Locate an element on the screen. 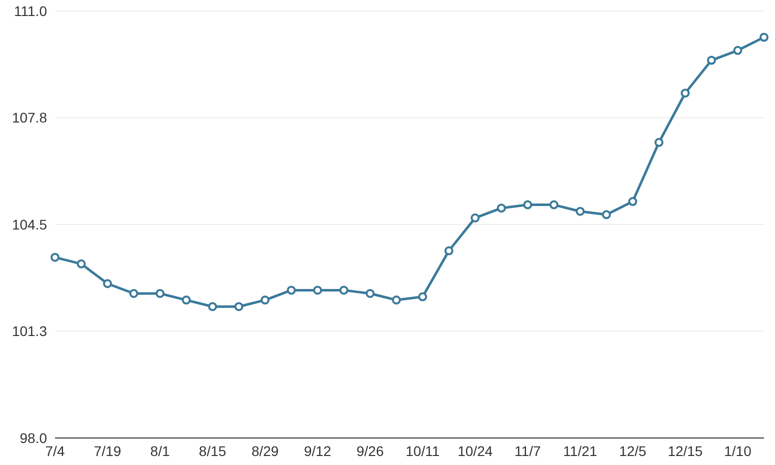  x-tick-label: 12/15 is located at coordinates (685, 450).